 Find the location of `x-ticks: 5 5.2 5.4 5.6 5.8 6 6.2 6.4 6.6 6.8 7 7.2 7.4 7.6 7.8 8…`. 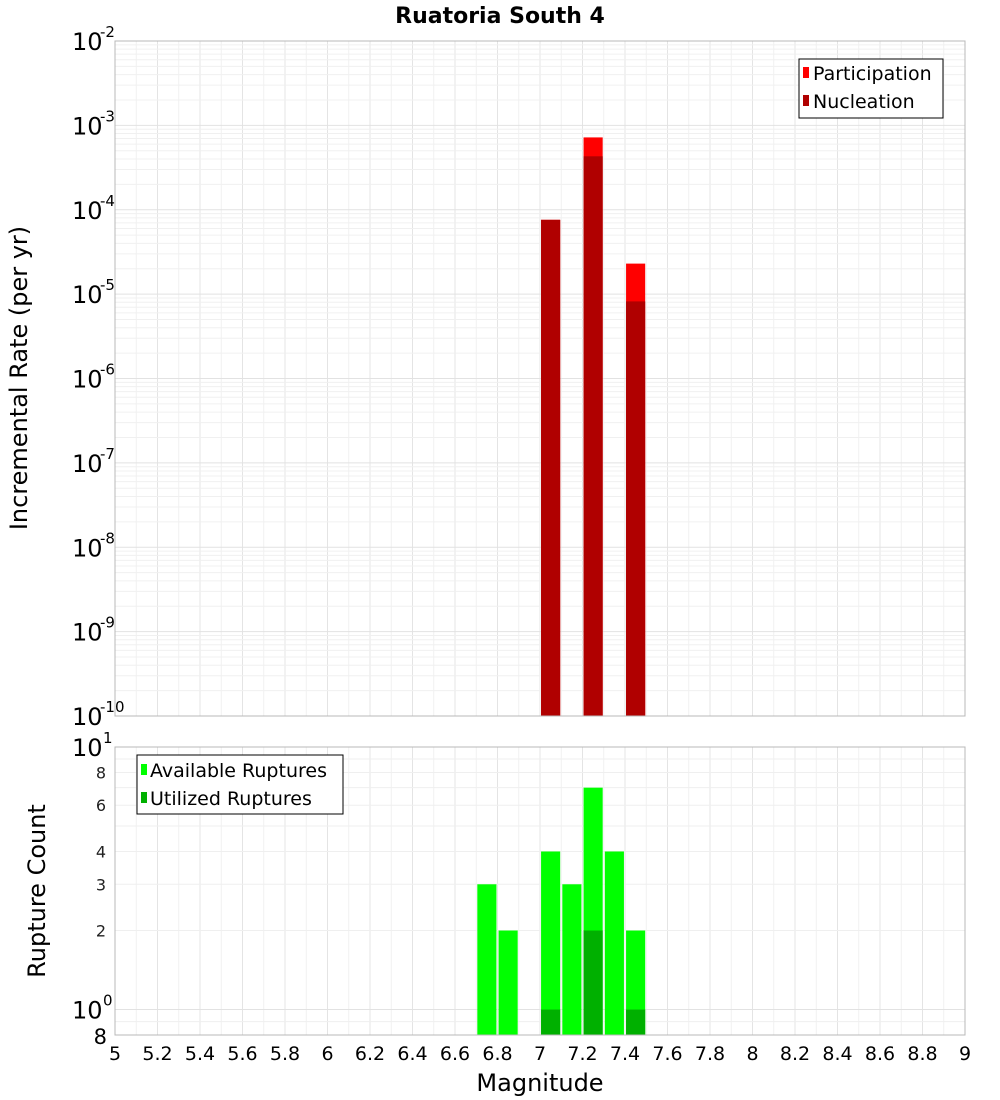

x-ticks: 5 5.2 5.4 5.6 5.8 6 6.2 6.4 6.6 6.8 7 7.2 7.4 7.6 7.8 8… is located at coordinates (540, 1054).